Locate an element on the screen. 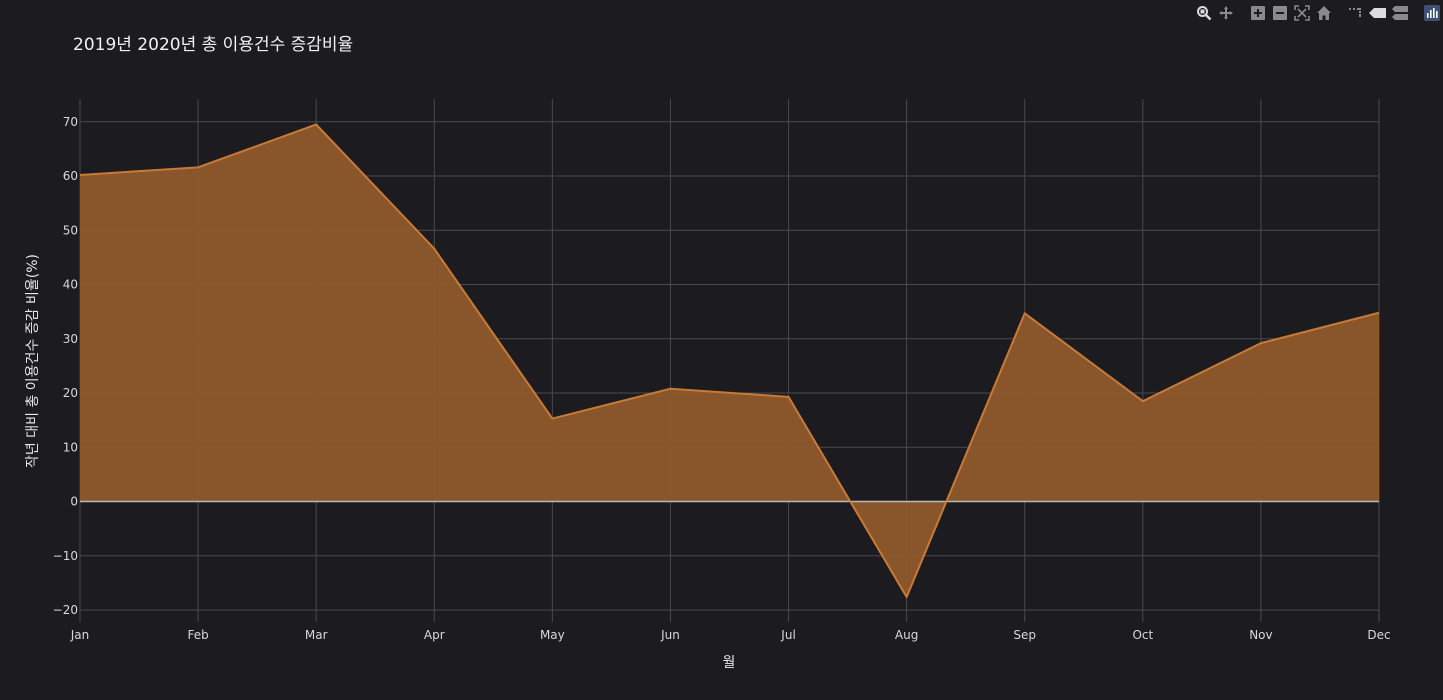  y-tick-label: 30 is located at coordinates (70, 339).